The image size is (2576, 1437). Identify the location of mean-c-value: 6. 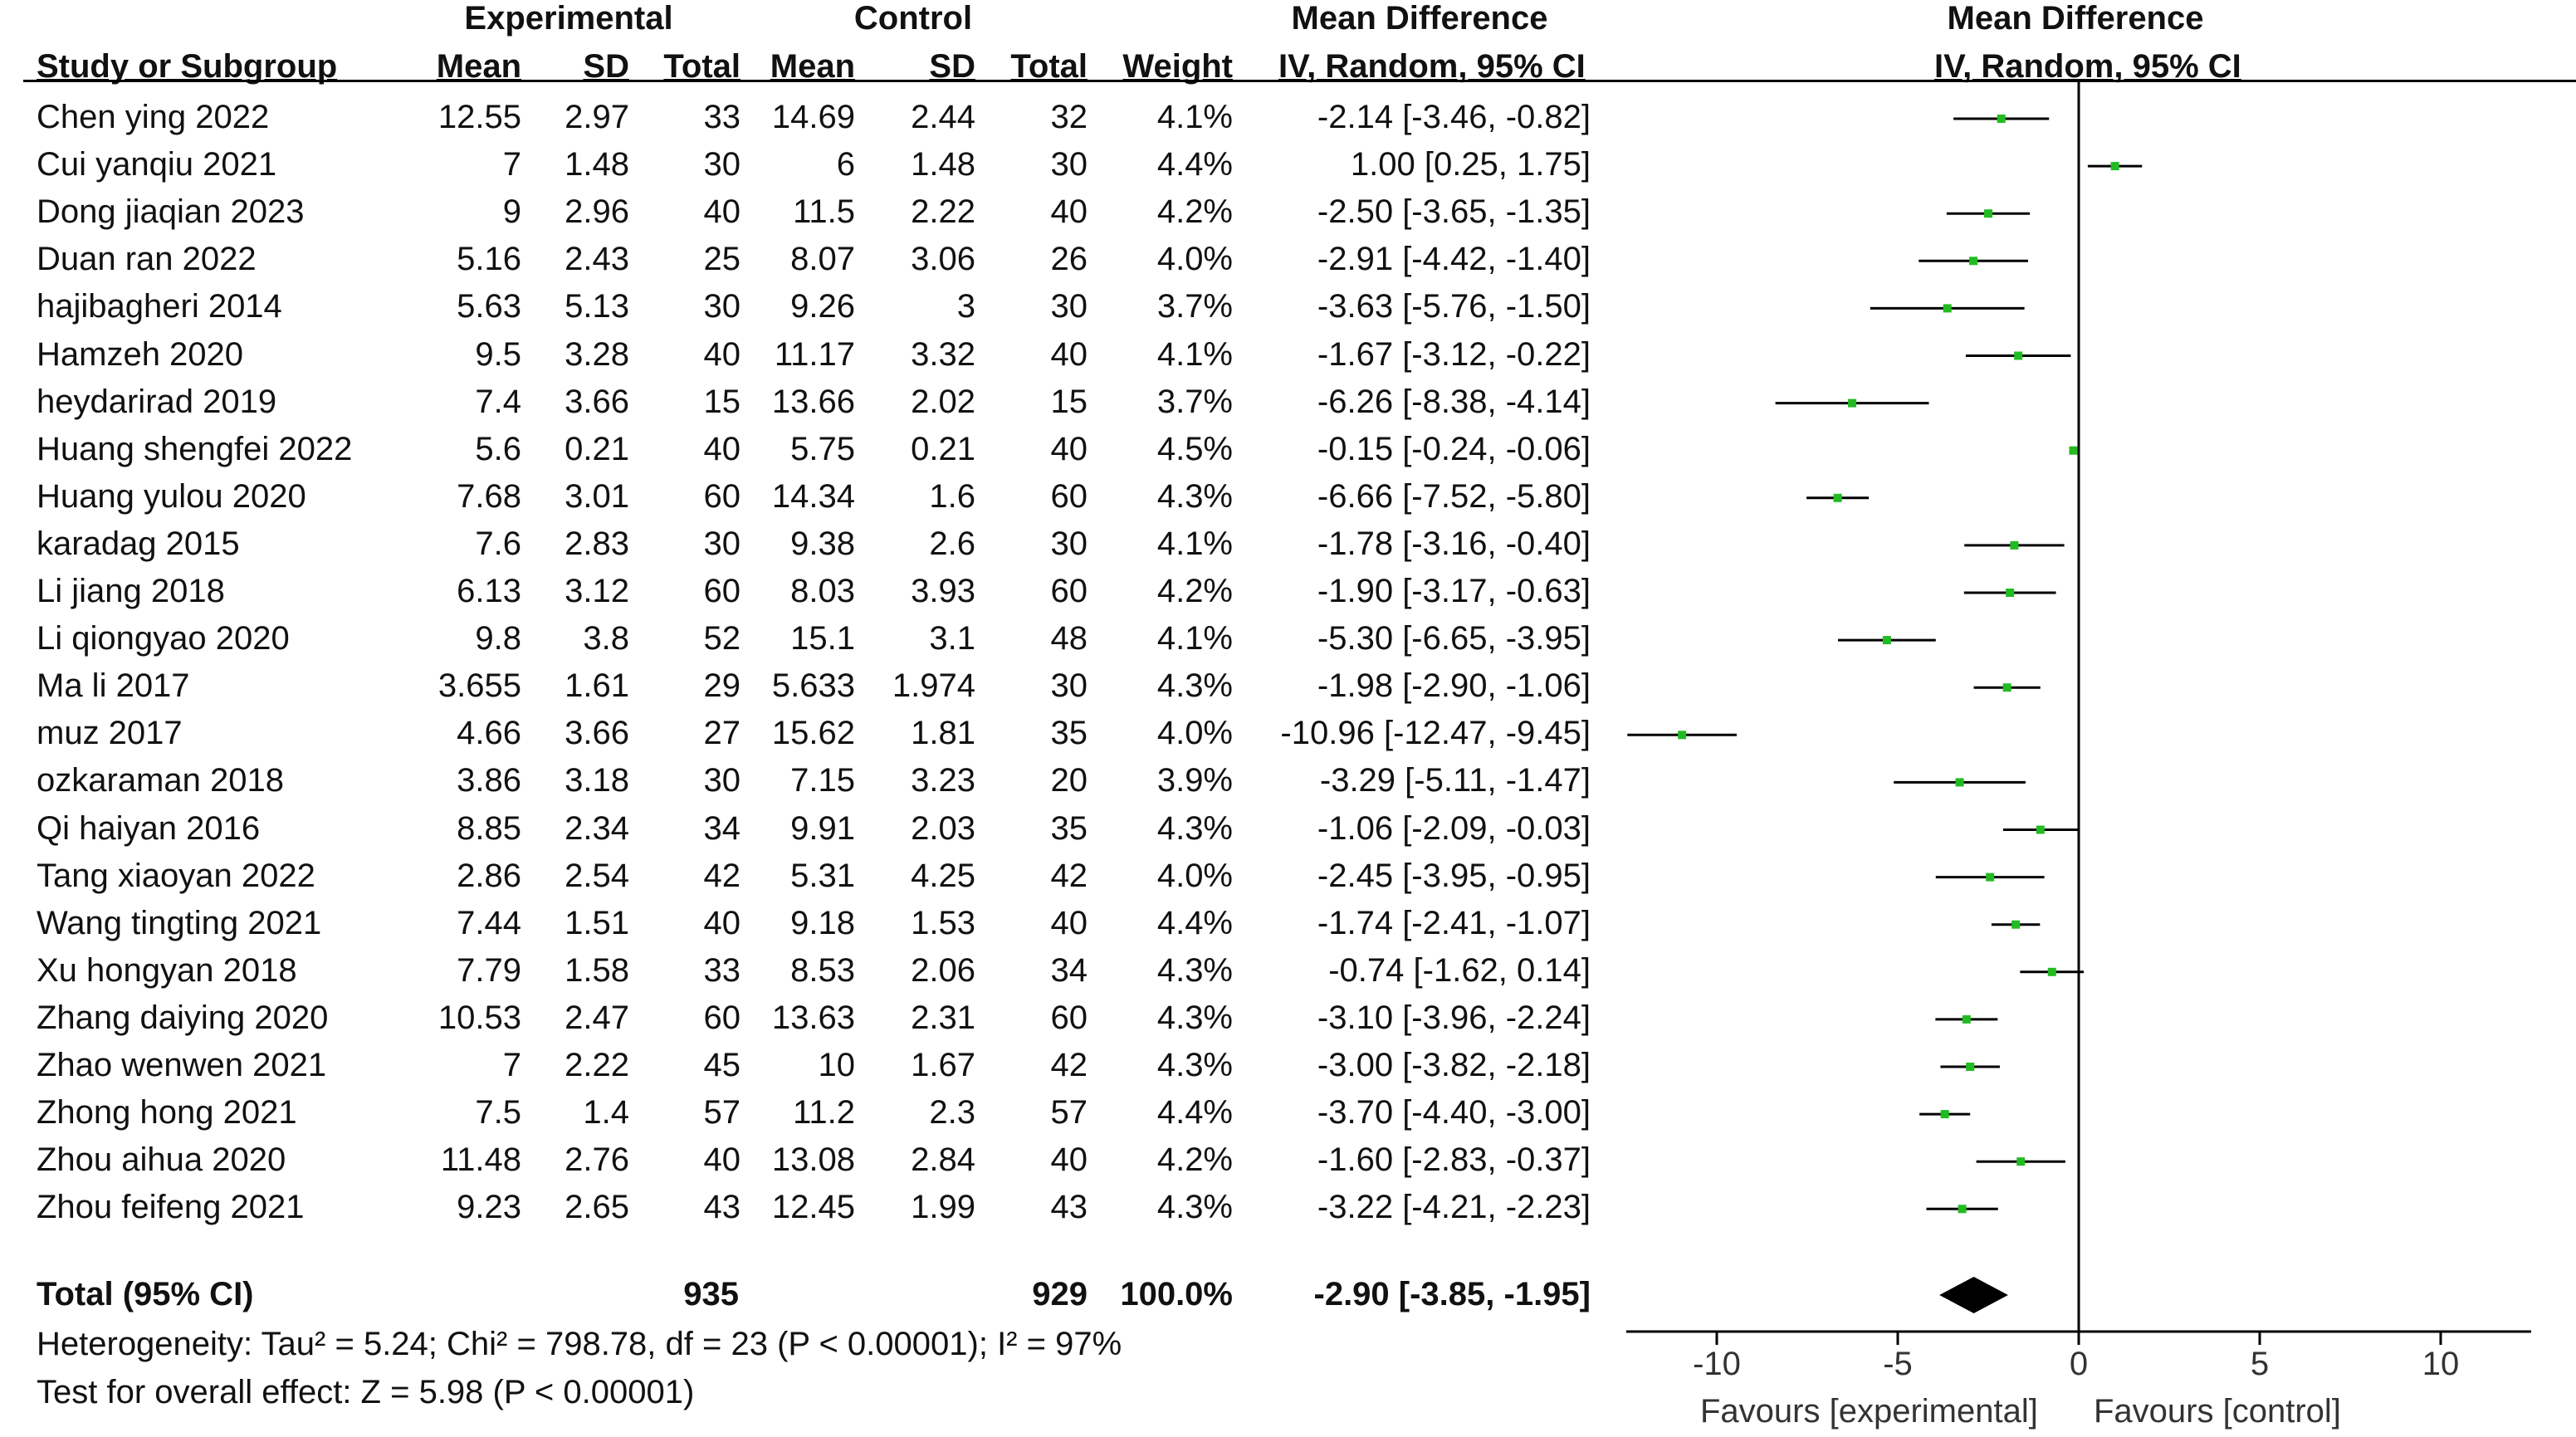
(845, 164).